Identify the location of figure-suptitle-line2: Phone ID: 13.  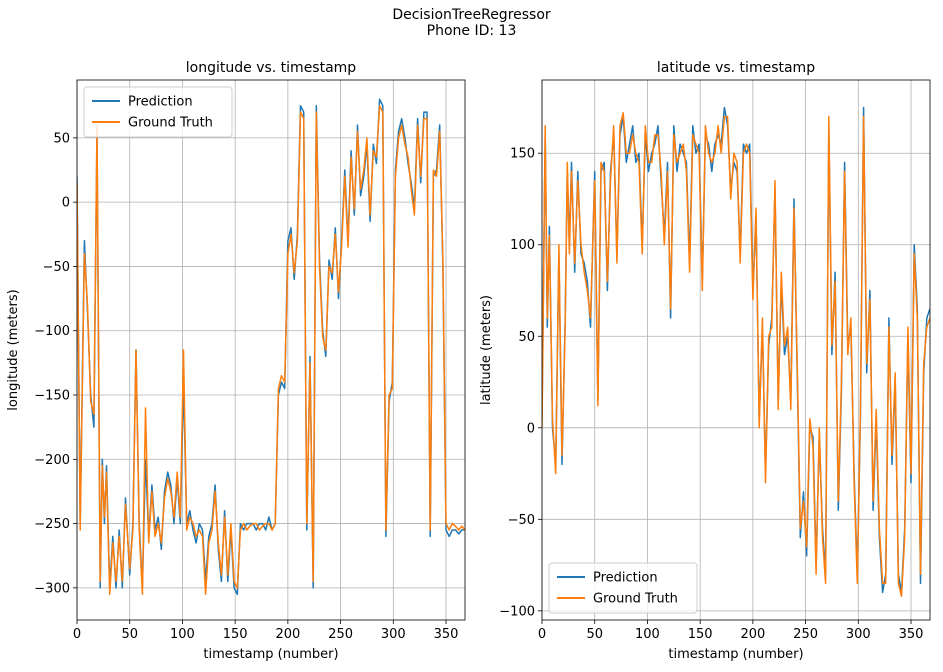
(471, 31).